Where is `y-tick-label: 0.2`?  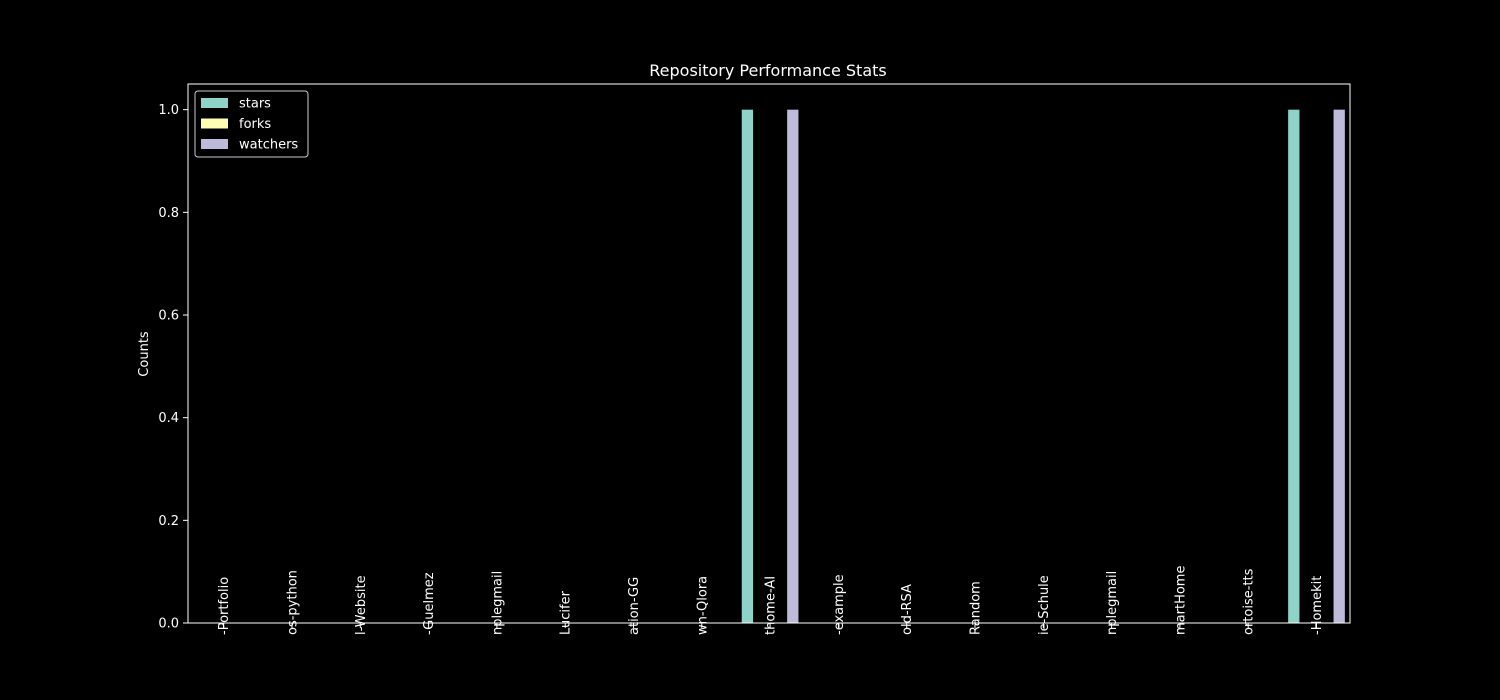
y-tick-label: 0.2 is located at coordinates (168, 521).